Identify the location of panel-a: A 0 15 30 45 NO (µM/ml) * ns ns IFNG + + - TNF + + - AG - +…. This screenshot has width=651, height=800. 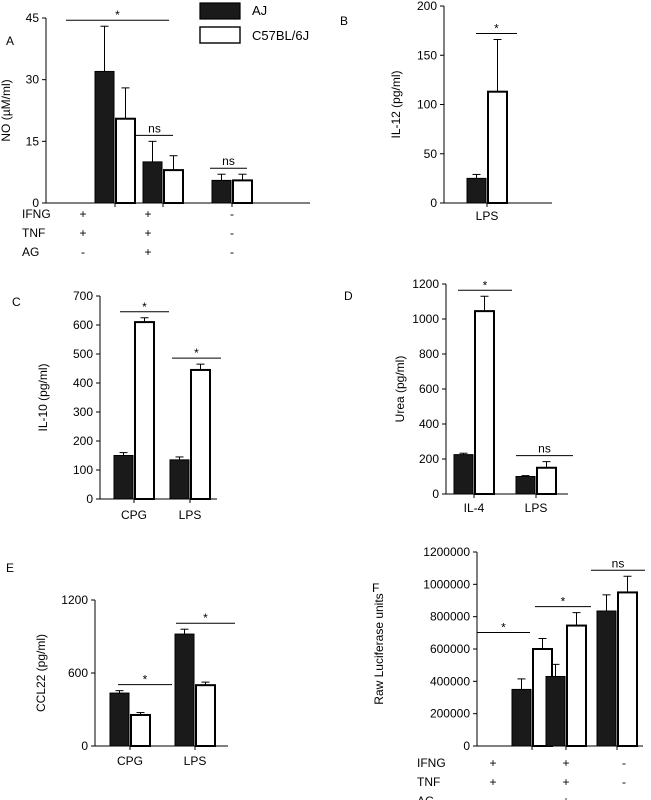
(155, 133).